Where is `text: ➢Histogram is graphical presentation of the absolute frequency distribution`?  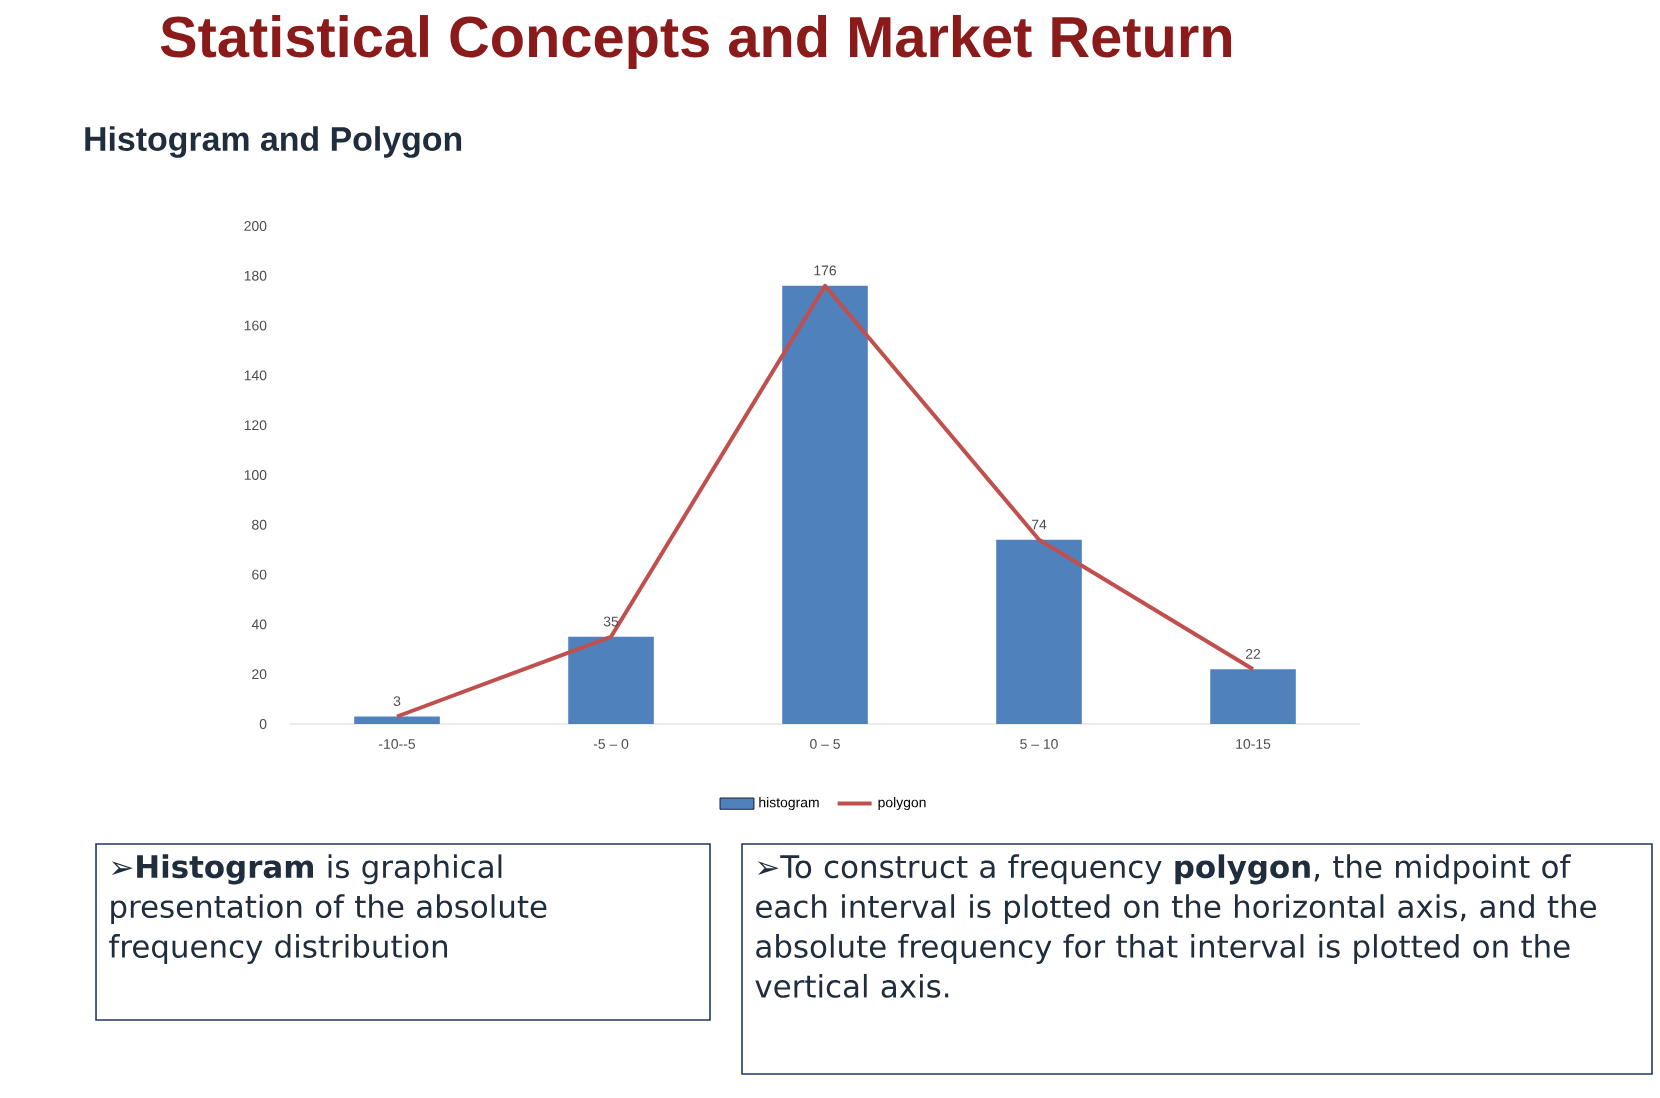 text: ➢Histogram is graphical presentation of the absolute frequency distribution is located at coordinates (328, 909).